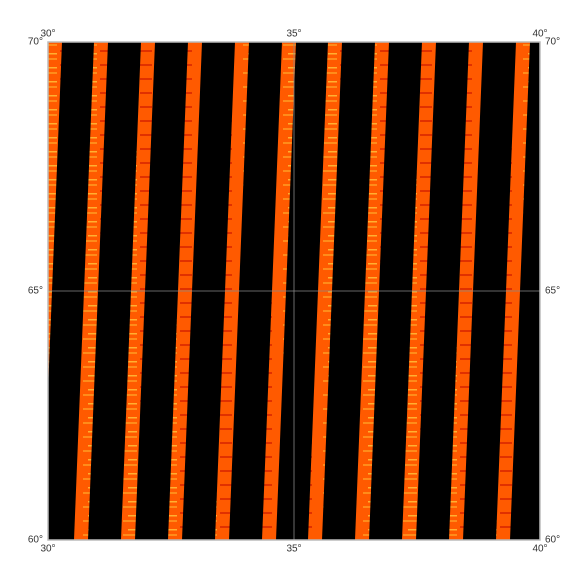  Describe the element at coordinates (552, 291) in the screenshot. I see `latitude-label-right: 65°` at that location.